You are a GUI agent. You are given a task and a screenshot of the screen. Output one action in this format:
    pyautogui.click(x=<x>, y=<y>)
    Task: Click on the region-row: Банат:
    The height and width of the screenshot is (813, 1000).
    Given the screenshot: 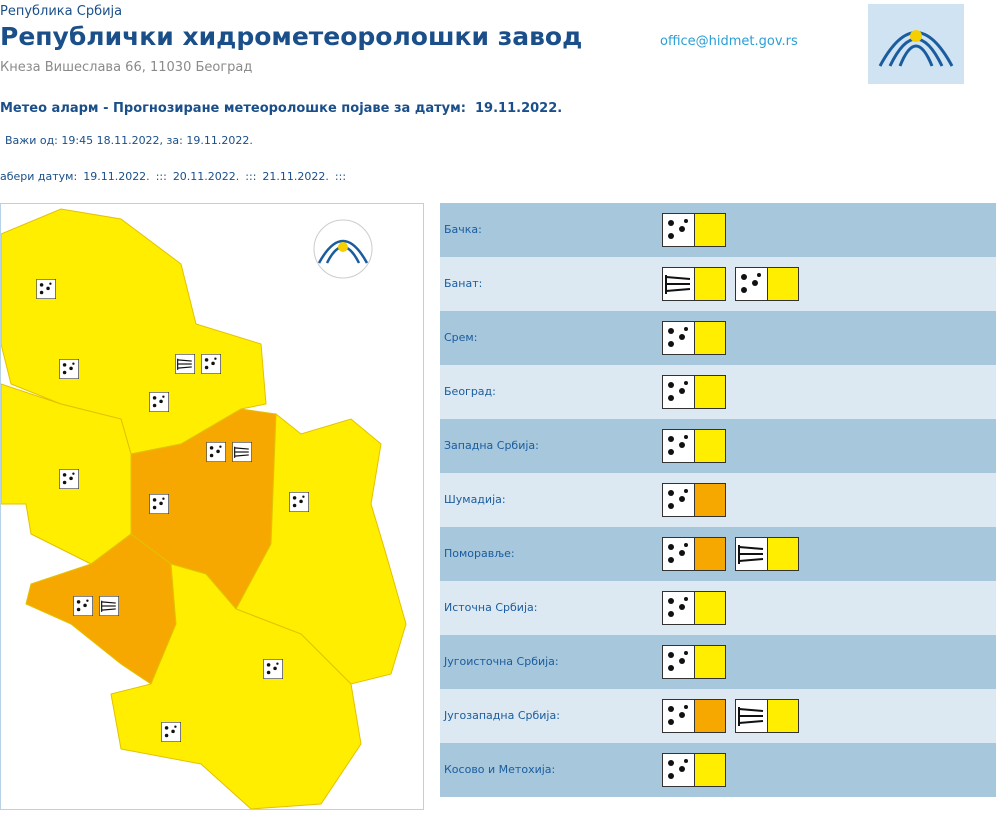 What is the action you would take?
    pyautogui.click(x=718, y=284)
    